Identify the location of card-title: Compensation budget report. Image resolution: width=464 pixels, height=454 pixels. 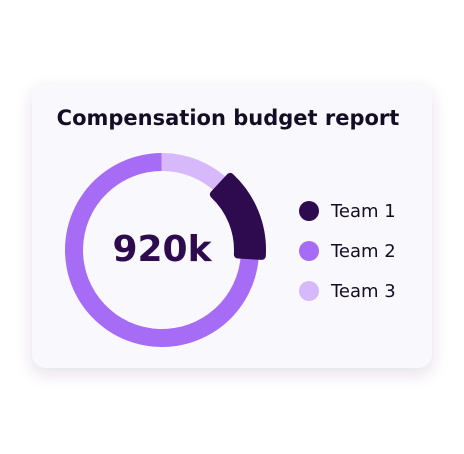
(228, 118).